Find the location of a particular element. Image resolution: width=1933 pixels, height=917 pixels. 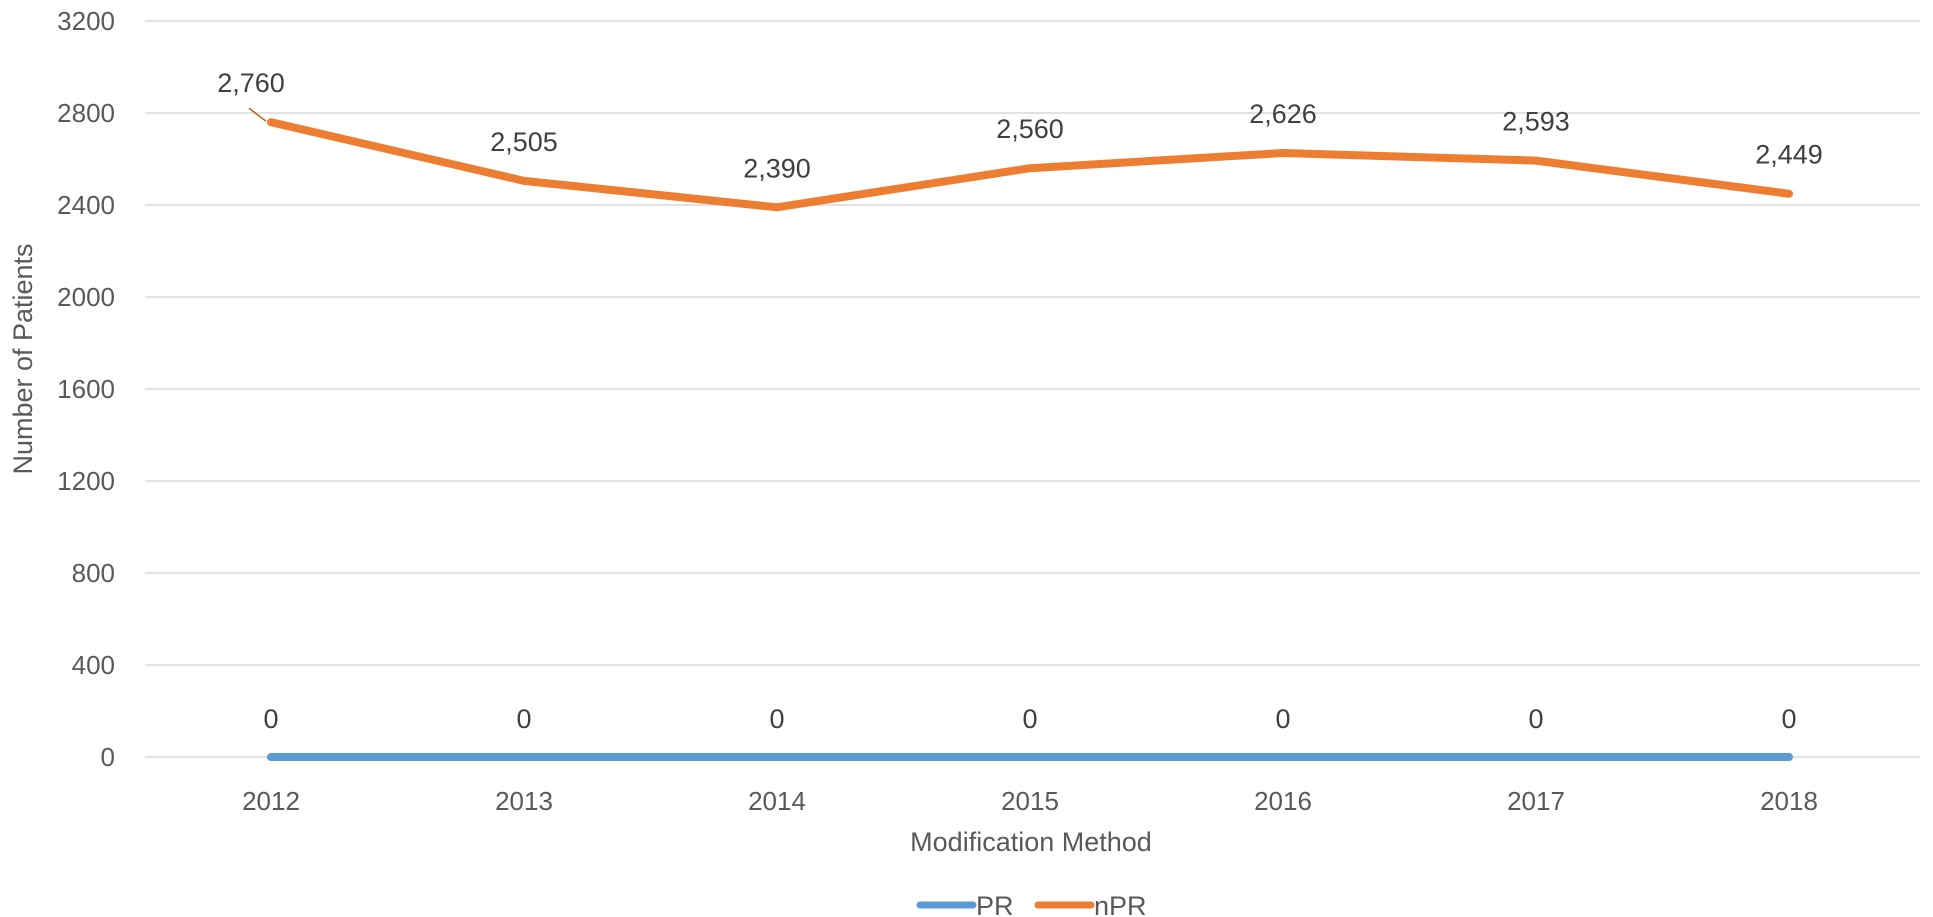

y-tick-label: 1600 is located at coordinates (86, 389).